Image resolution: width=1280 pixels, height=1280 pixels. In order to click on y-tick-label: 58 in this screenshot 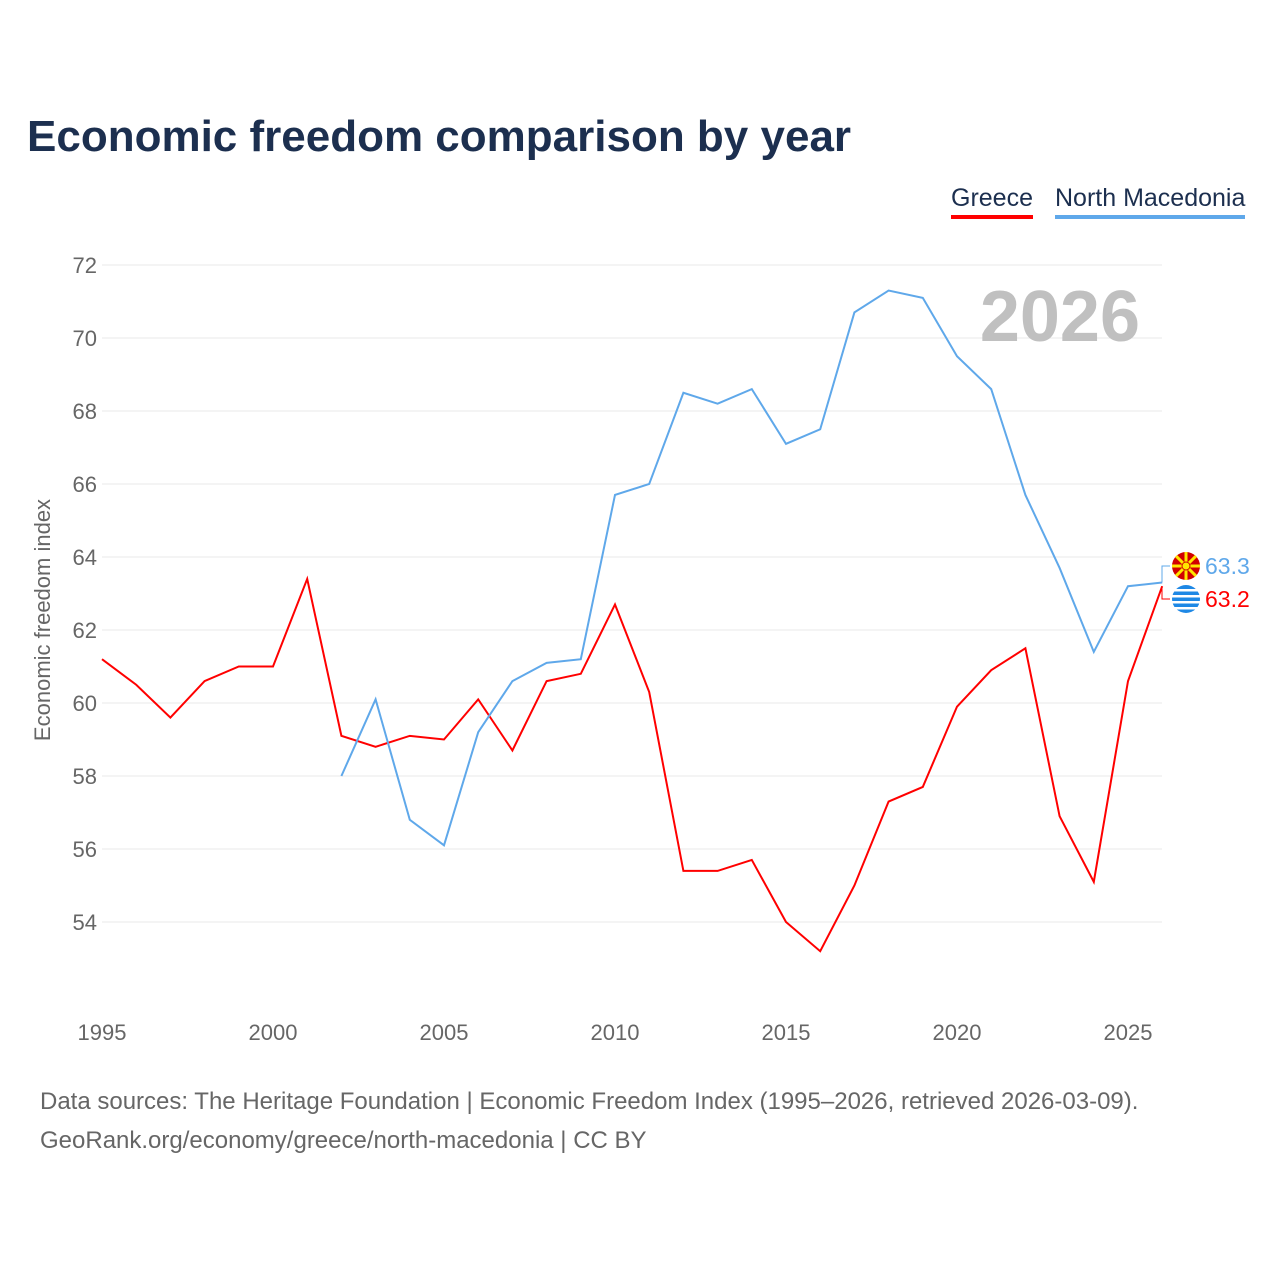, I will do `click(85, 776)`.